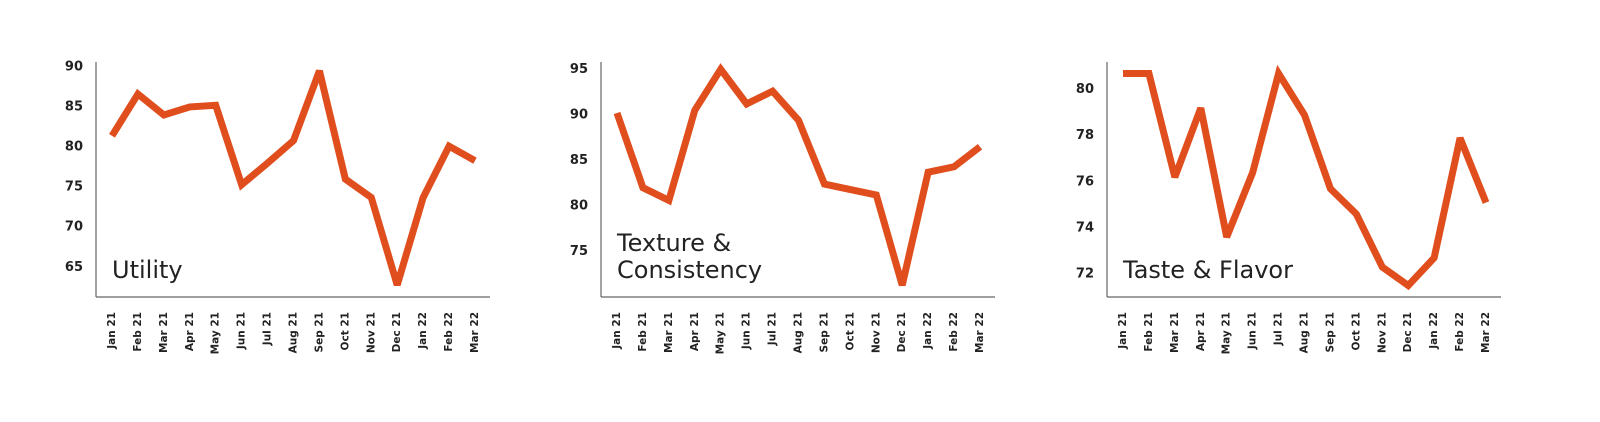 The image size is (1600, 422). What do you see at coordinates (74, 267) in the screenshot?
I see `y-tick-label: 65` at bounding box center [74, 267].